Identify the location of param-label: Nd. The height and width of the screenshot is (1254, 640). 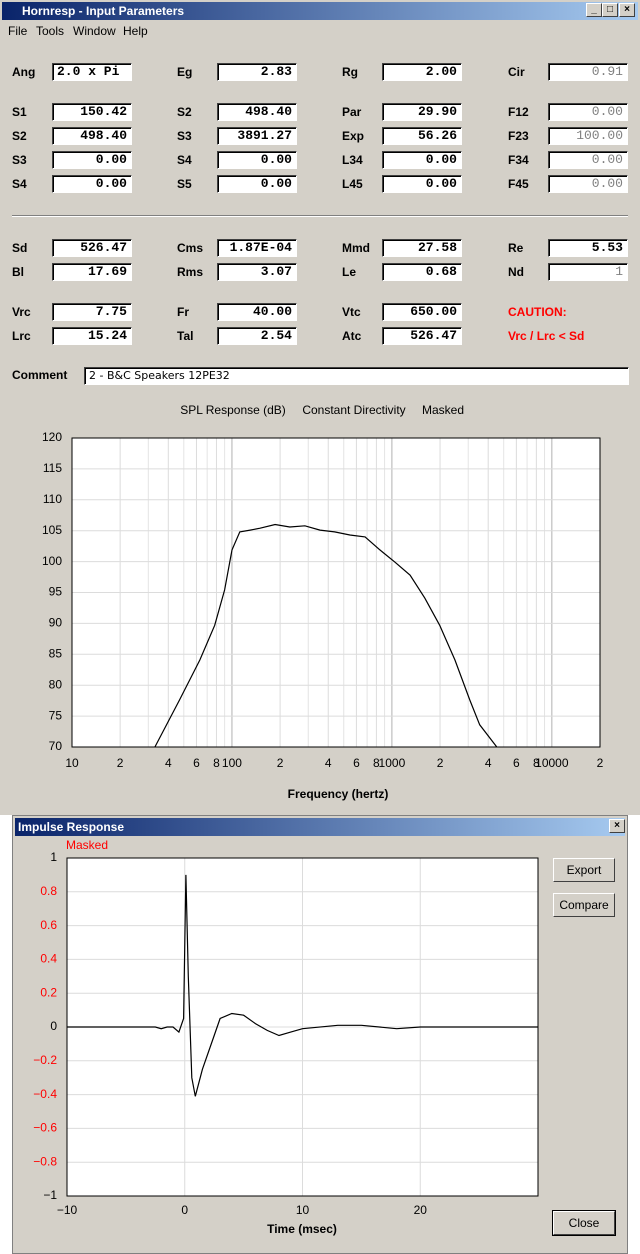
(516, 272).